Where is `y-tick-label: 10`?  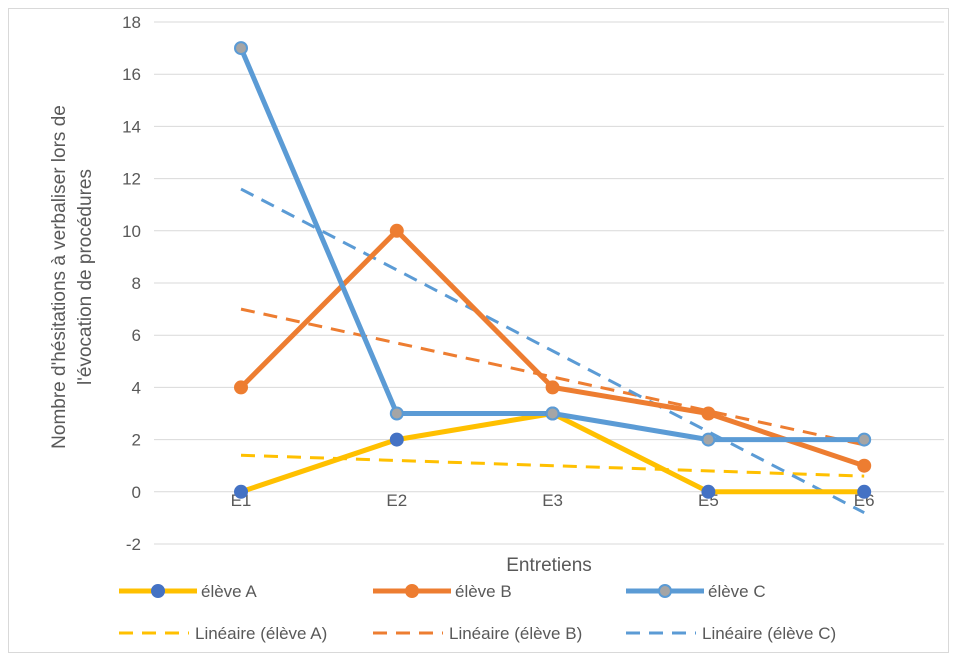
y-tick-label: 10 is located at coordinates (131, 231).